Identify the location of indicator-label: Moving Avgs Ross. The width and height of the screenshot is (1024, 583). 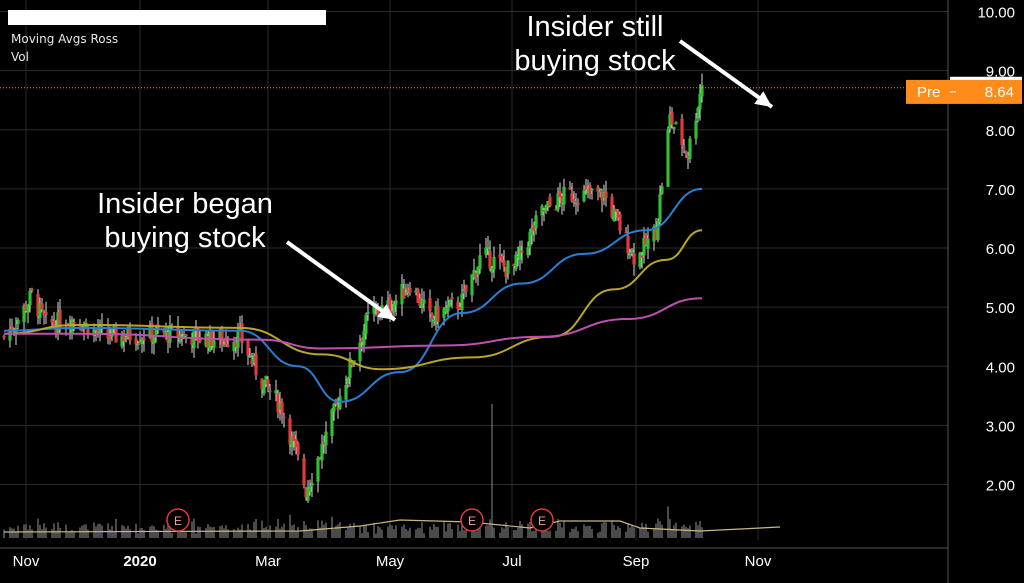
(65, 39).